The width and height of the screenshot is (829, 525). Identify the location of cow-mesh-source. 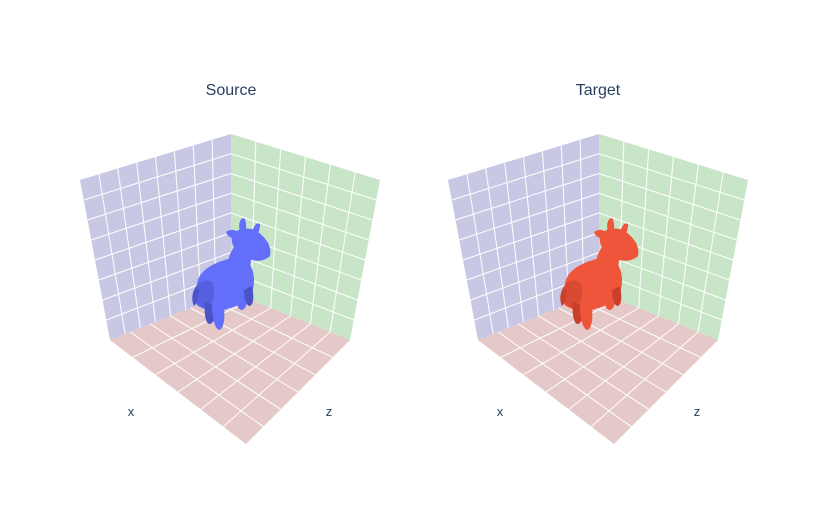
(231, 274).